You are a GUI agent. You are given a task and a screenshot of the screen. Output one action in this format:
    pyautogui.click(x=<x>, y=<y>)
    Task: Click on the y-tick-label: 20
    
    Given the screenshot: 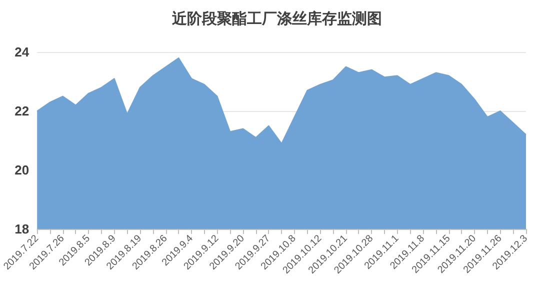 What is the action you would take?
    pyautogui.click(x=22, y=170)
    